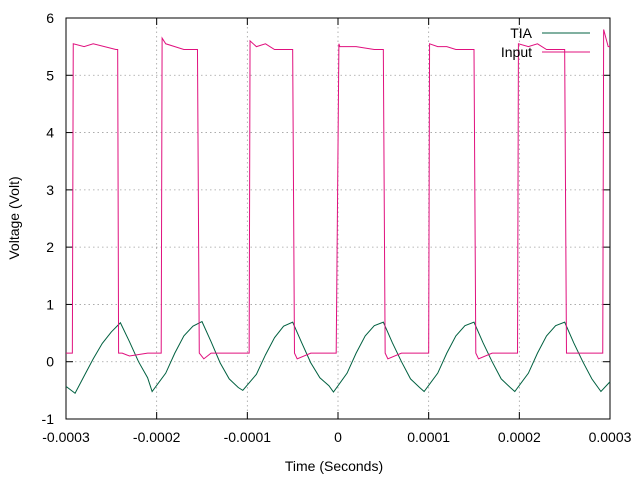 The width and height of the screenshot is (640, 480). I want to click on x-axis-label: Time (Seconds), so click(334, 466).